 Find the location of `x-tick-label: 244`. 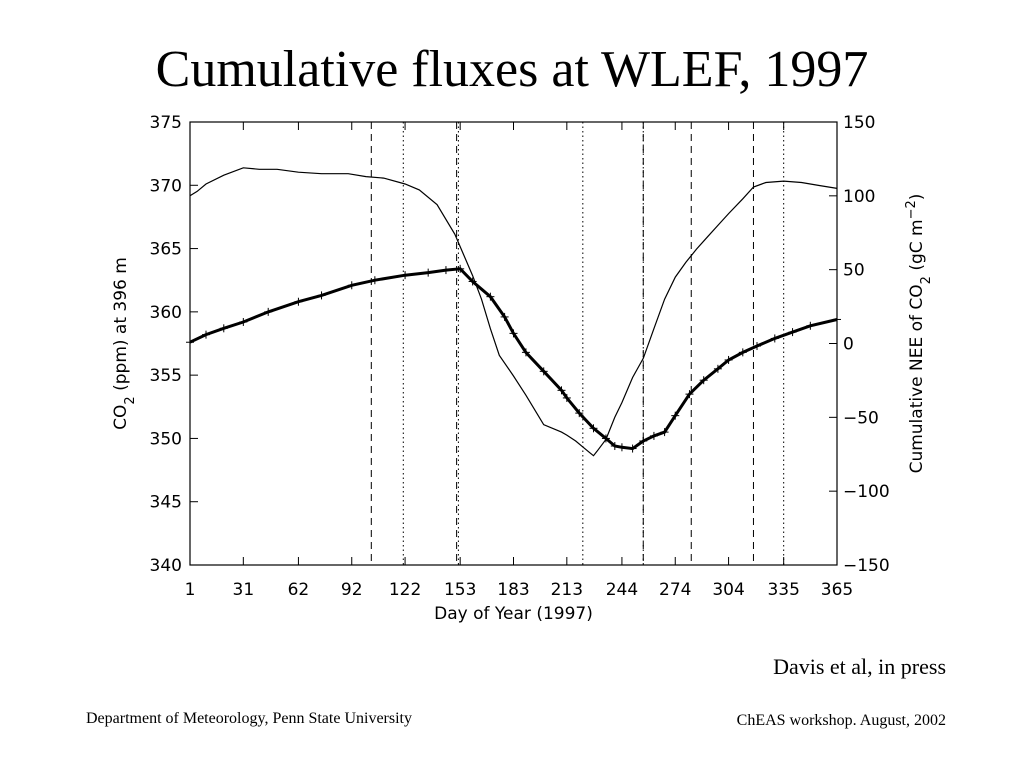

x-tick-label: 244 is located at coordinates (622, 590).